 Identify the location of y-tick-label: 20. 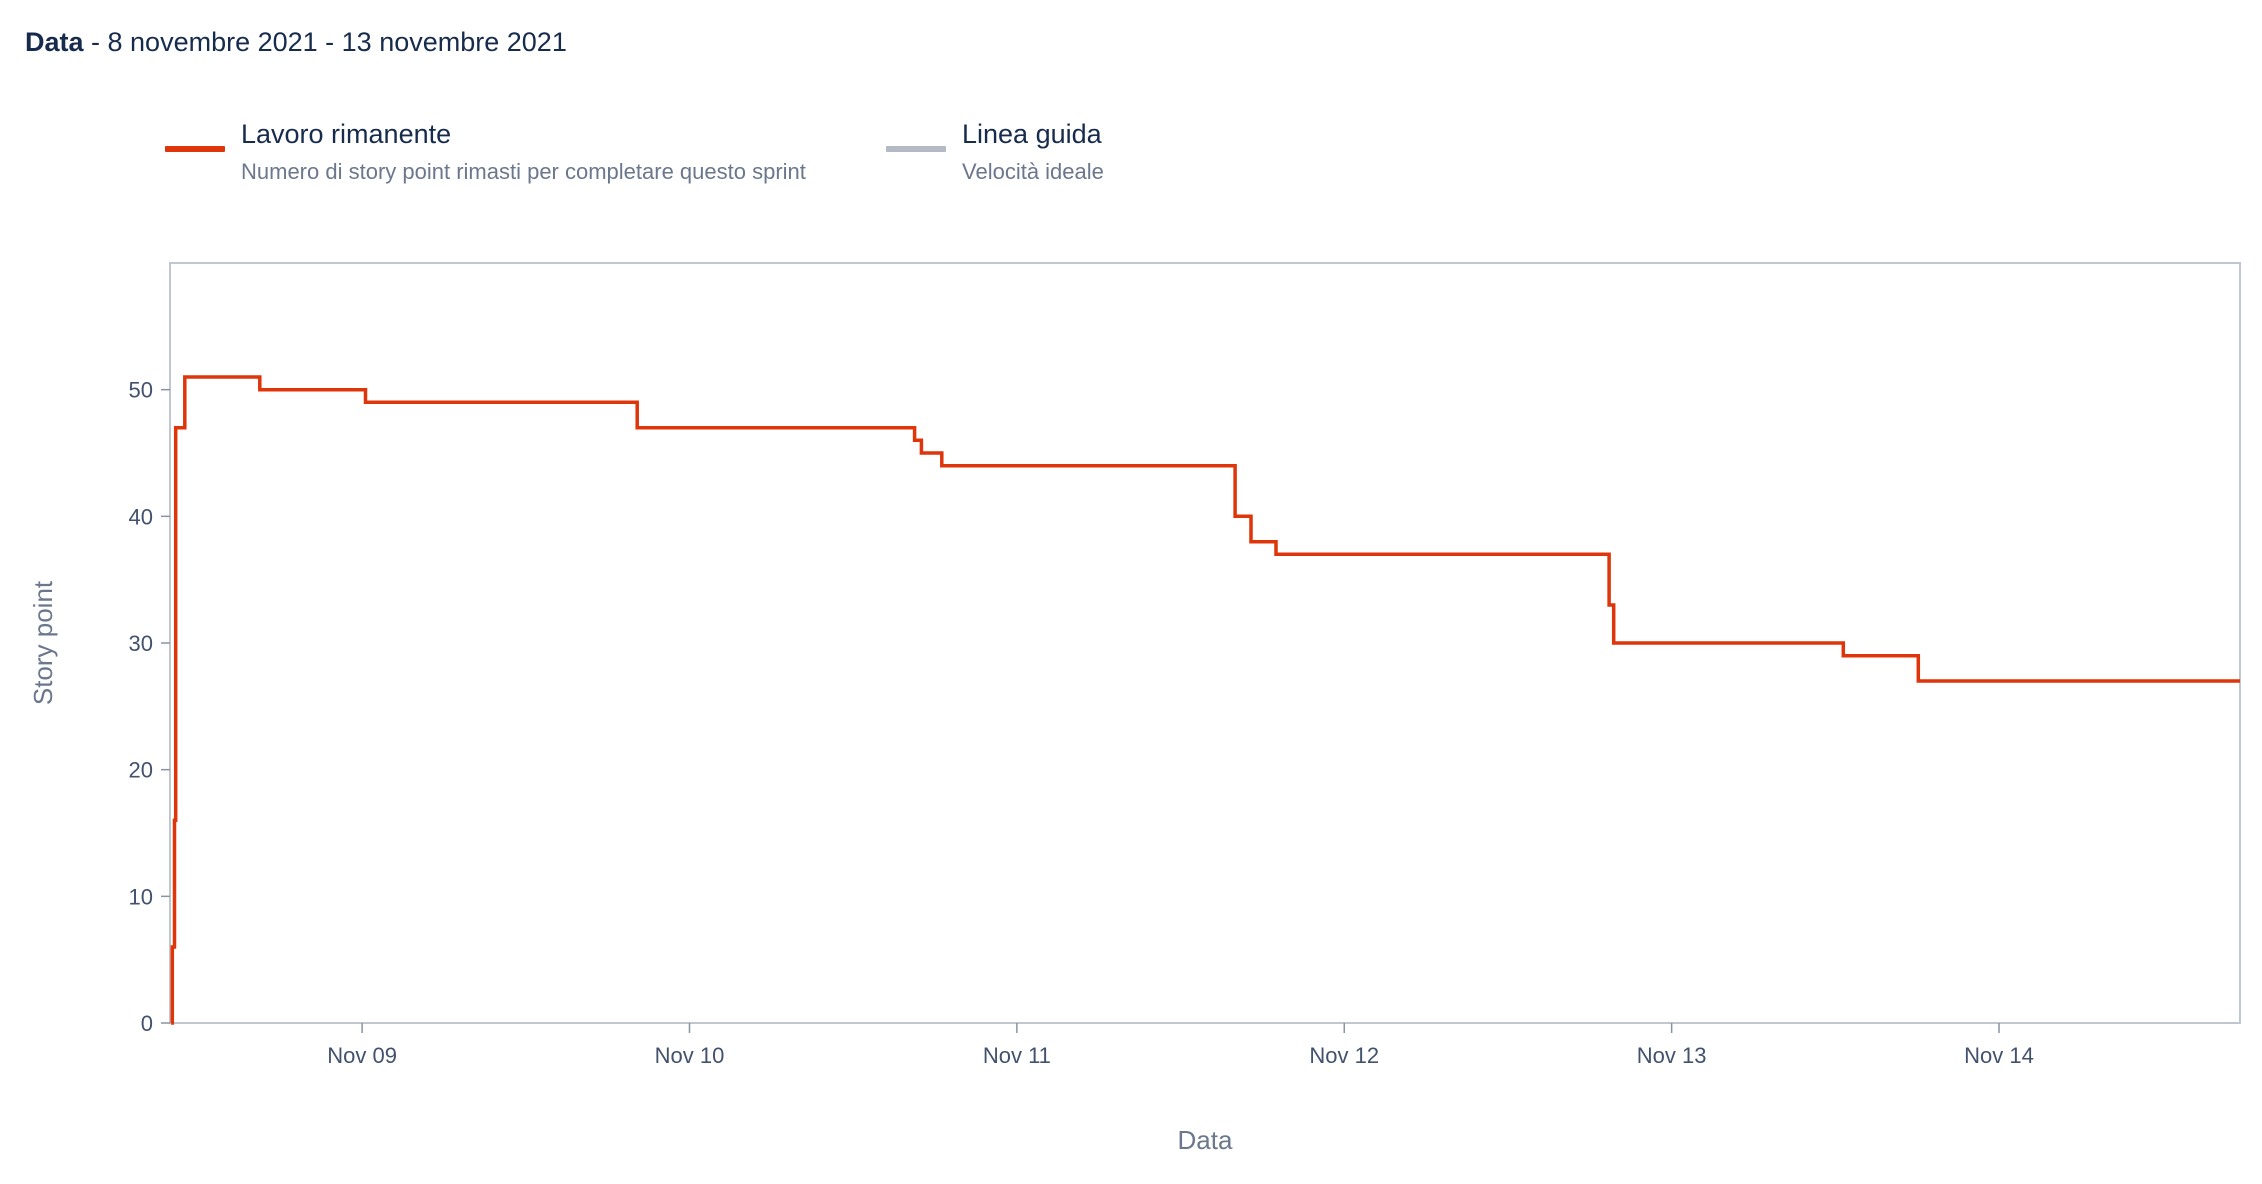
(141, 770).